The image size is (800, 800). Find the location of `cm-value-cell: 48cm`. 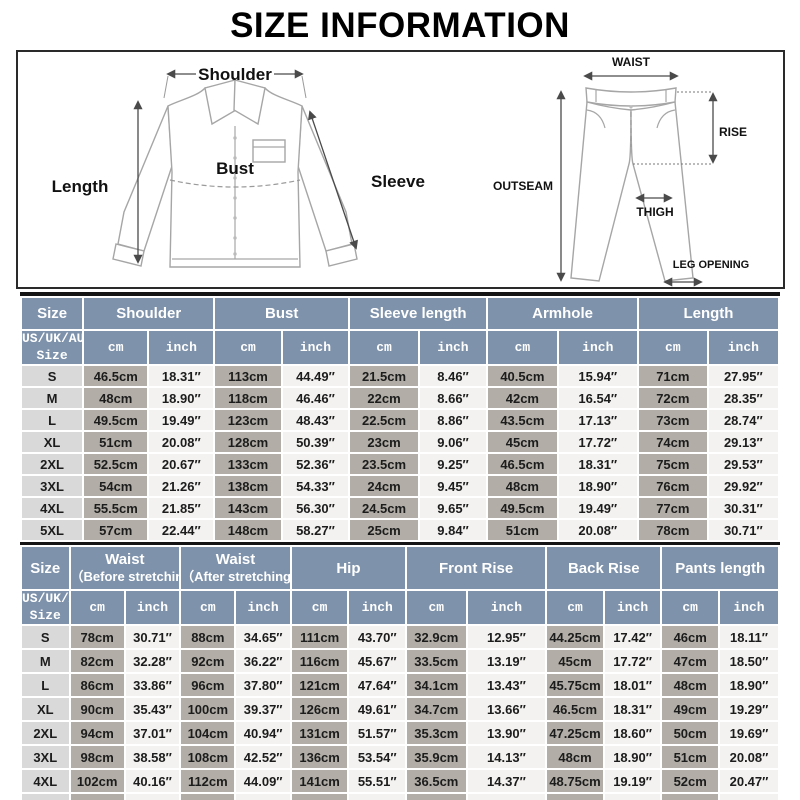

cm-value-cell: 48cm is located at coordinates (116, 398).